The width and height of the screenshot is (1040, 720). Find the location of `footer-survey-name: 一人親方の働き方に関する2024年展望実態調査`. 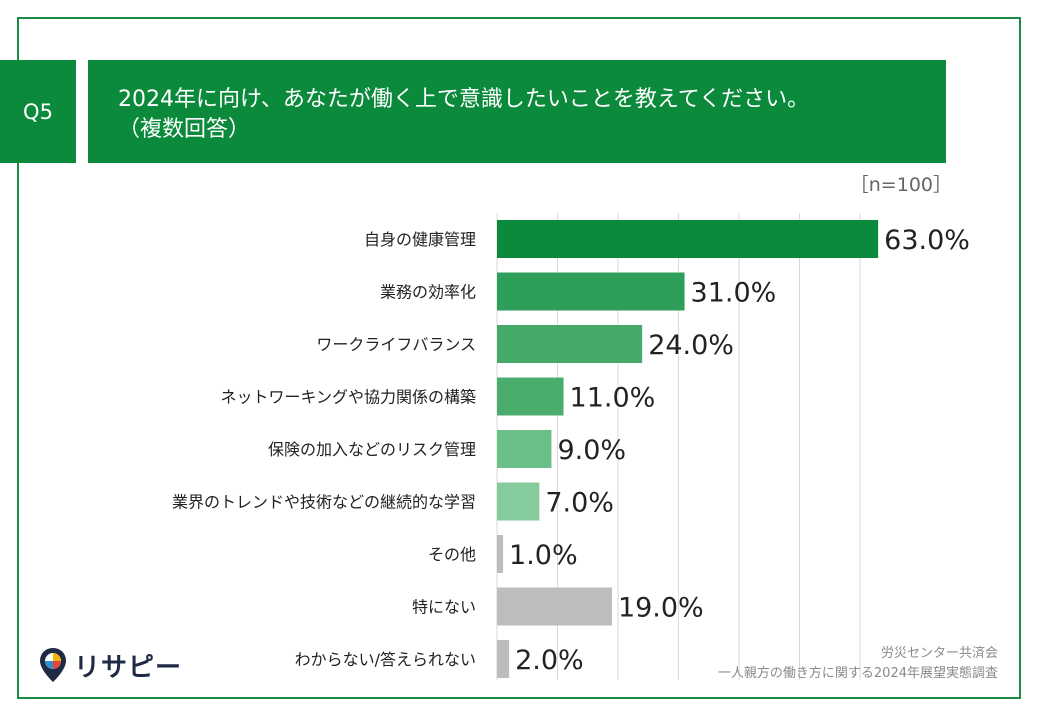

footer-survey-name: 一人親方の働き方に関する2024年展望実態調査 is located at coordinates (857, 673).